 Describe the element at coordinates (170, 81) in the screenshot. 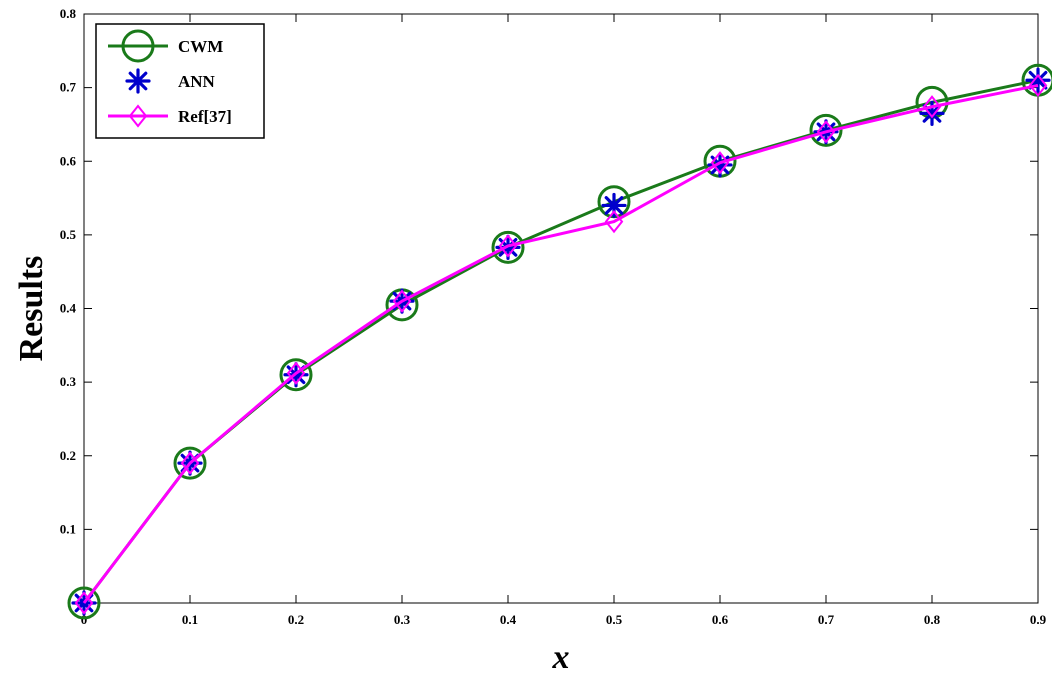

I see `legend-item: ANN` at that location.